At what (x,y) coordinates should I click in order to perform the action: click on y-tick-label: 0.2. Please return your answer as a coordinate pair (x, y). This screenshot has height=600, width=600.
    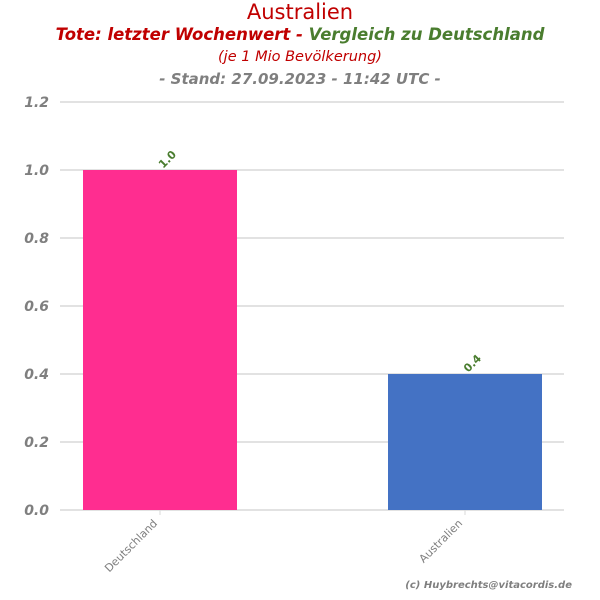
    Looking at the image, I should click on (36, 443).